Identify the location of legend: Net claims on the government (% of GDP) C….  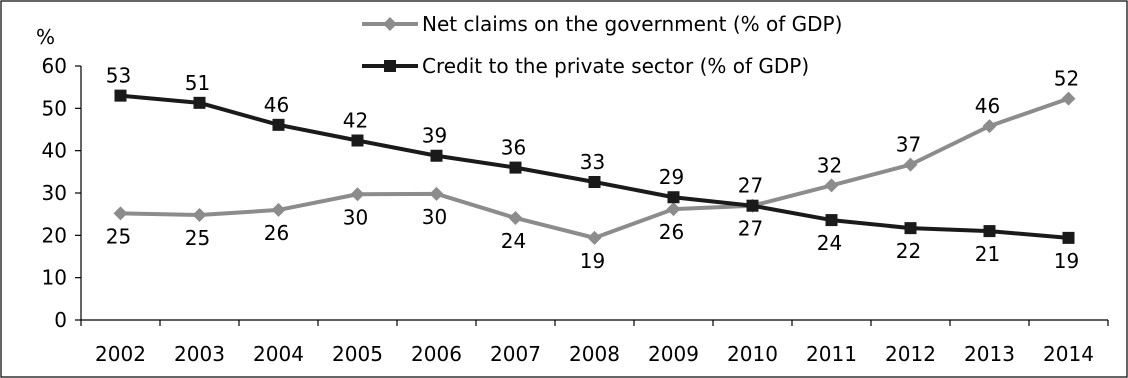
(602, 45).